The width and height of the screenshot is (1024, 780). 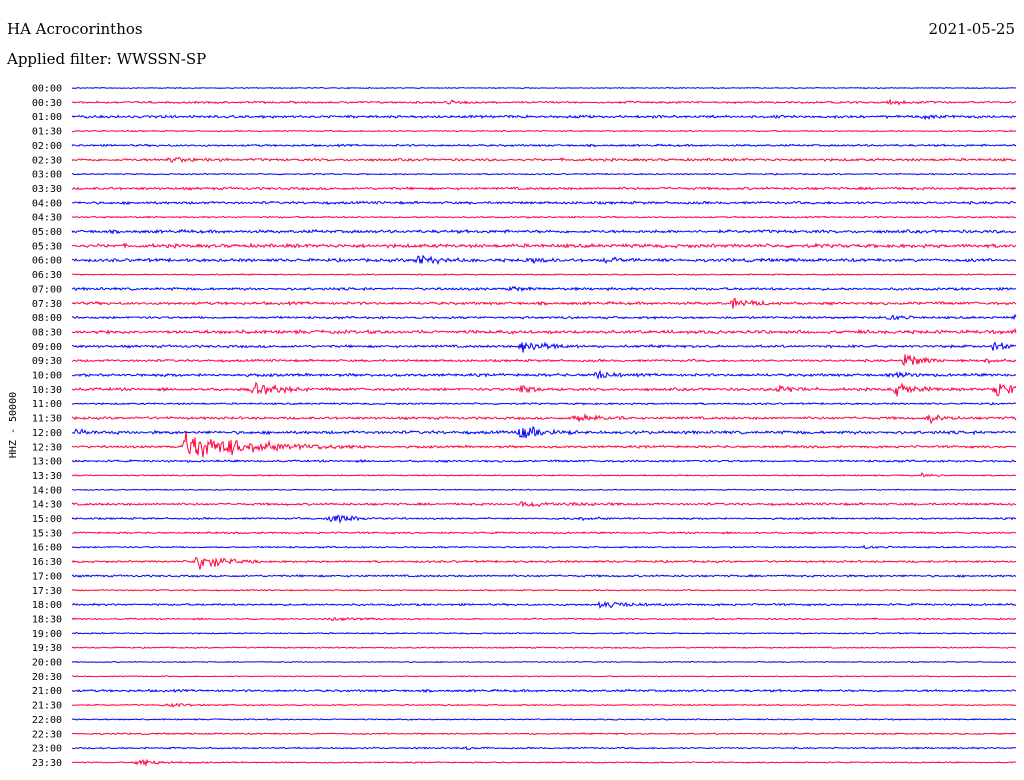 What do you see at coordinates (47, 332) in the screenshot?
I see `time-tick-0830: 08:30` at bounding box center [47, 332].